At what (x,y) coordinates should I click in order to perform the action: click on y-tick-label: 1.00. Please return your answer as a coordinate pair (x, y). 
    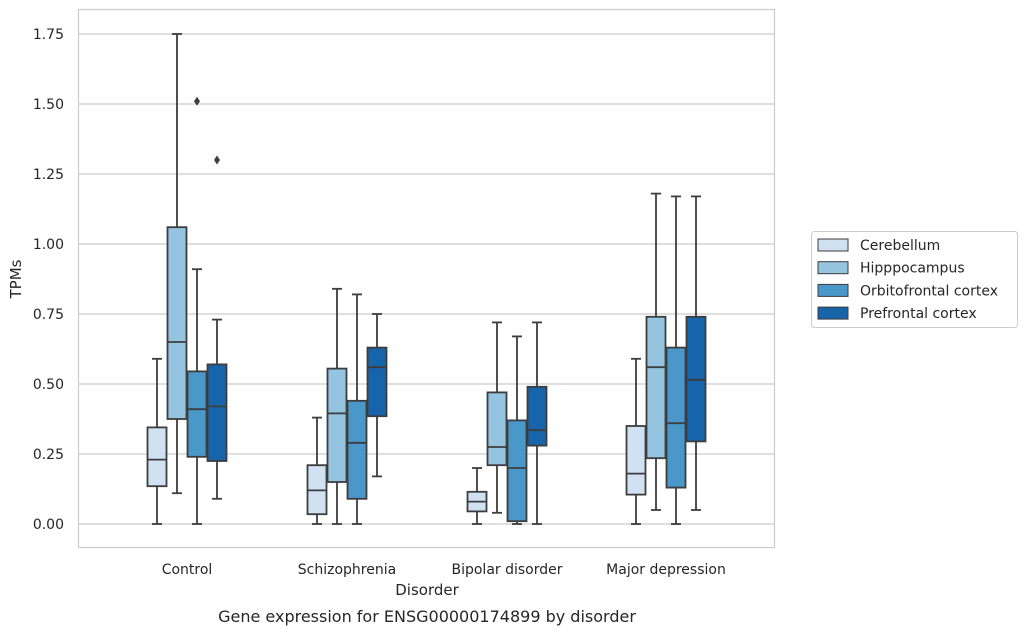
    Looking at the image, I should click on (48, 245).